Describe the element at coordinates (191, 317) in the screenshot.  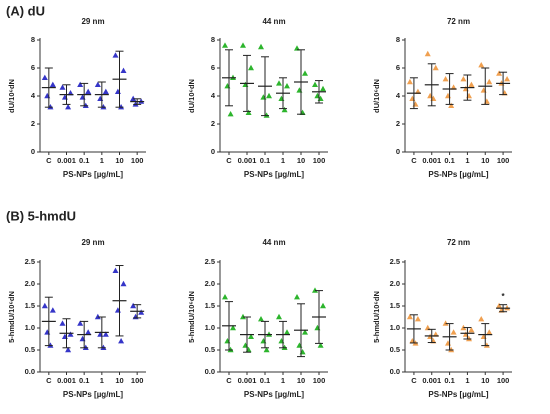
I see `y-axis-label: 5-hmdU/10⁶dN` at that location.